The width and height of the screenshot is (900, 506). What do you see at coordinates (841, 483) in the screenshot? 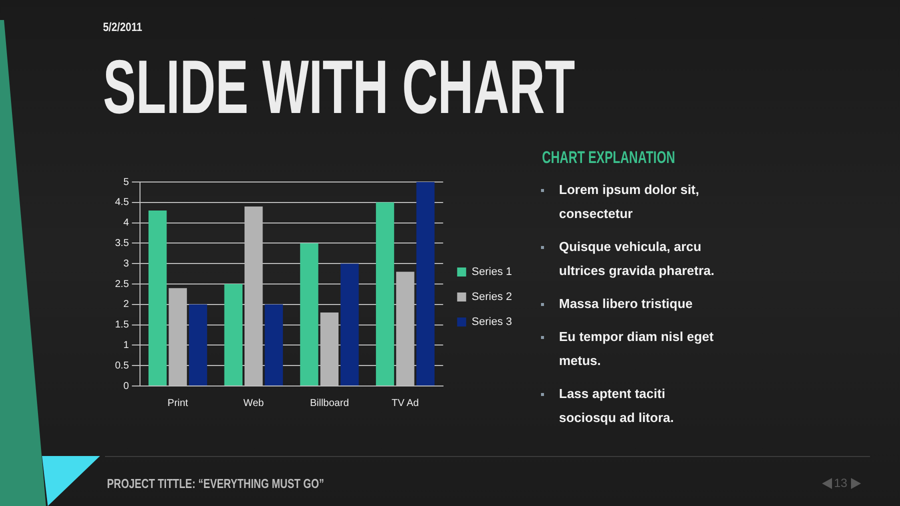
I see `text: 13` at bounding box center [841, 483].